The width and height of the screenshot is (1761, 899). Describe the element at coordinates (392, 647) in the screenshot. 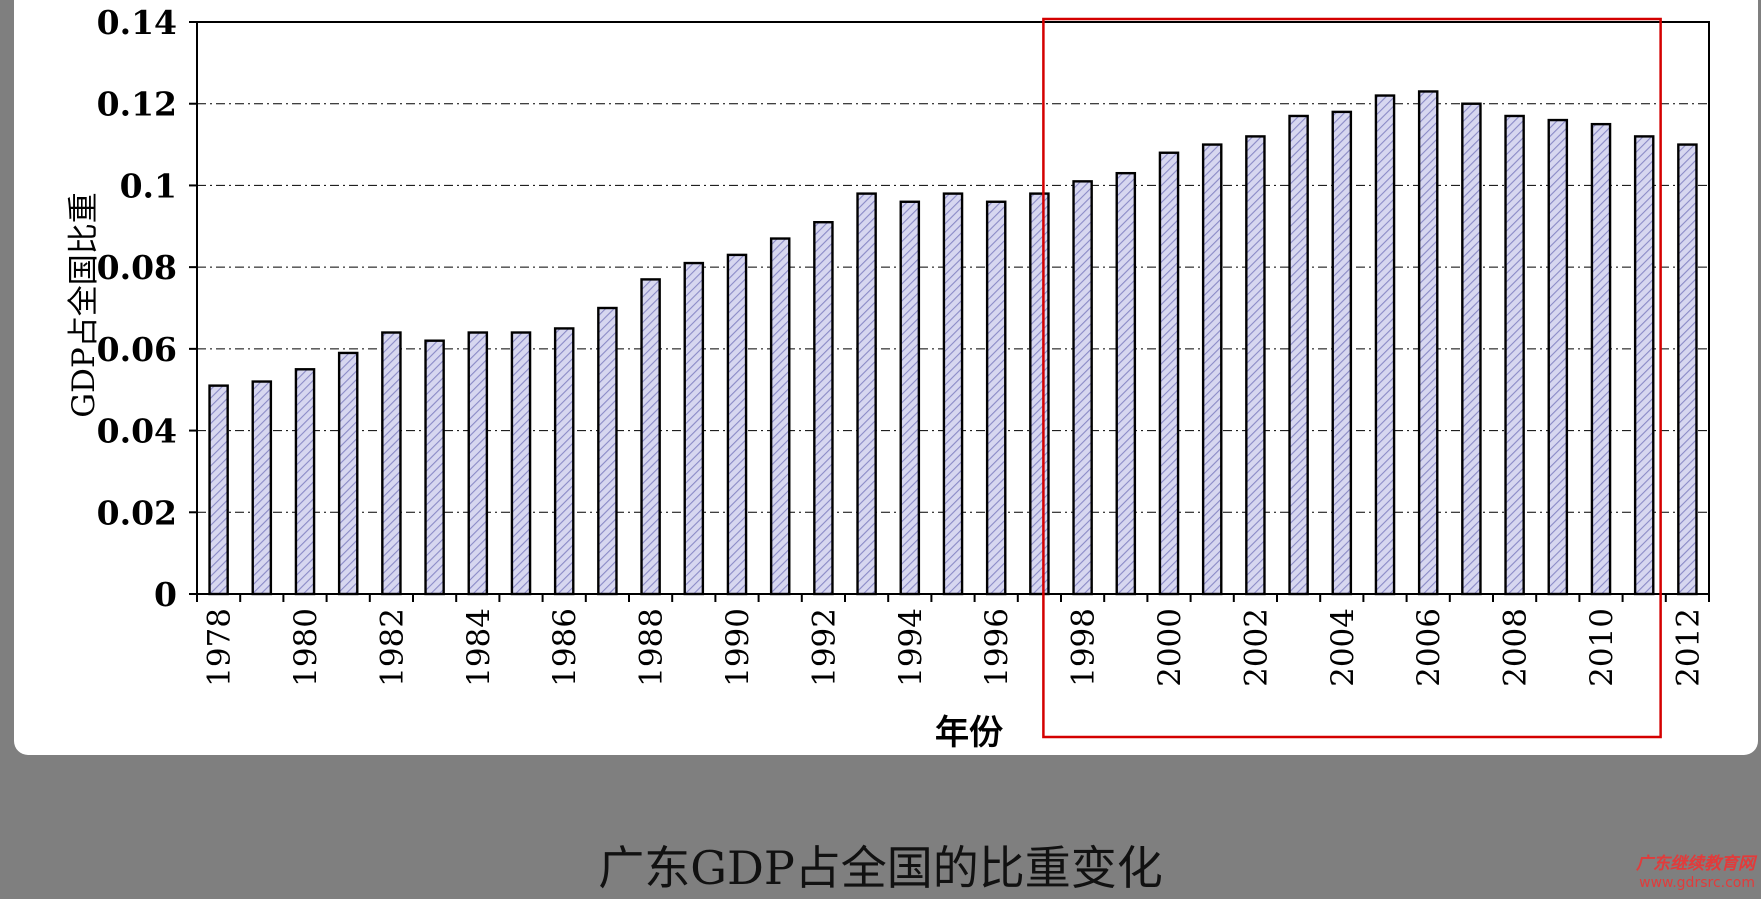

I see `x-tick-label: 1982` at that location.